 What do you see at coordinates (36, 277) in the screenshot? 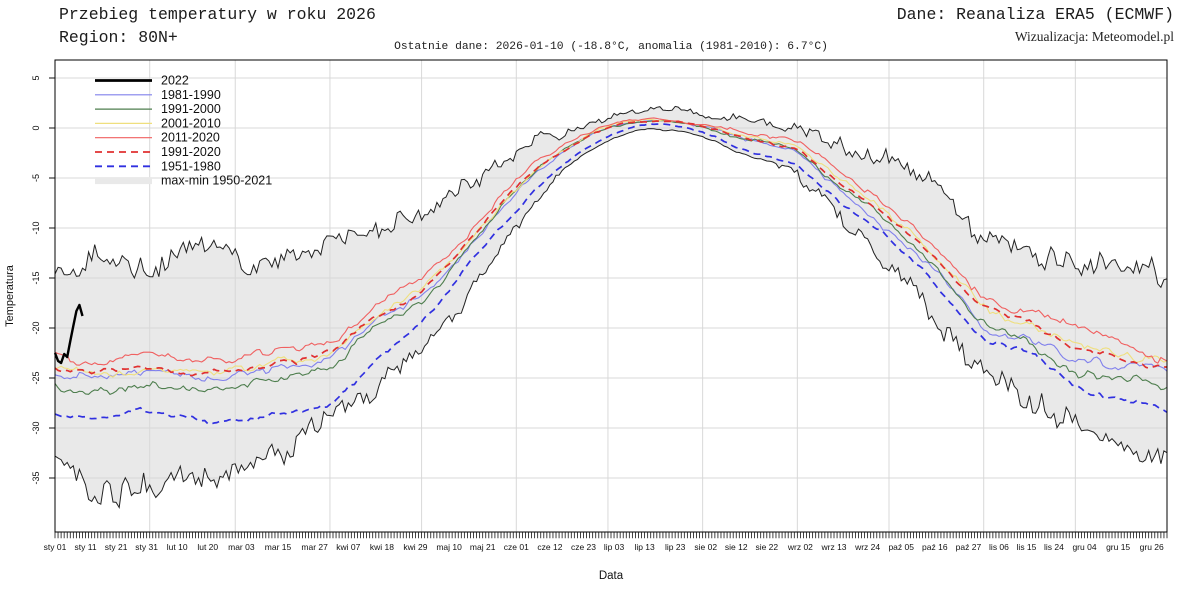
I see `svg-text: -15` at bounding box center [36, 277].